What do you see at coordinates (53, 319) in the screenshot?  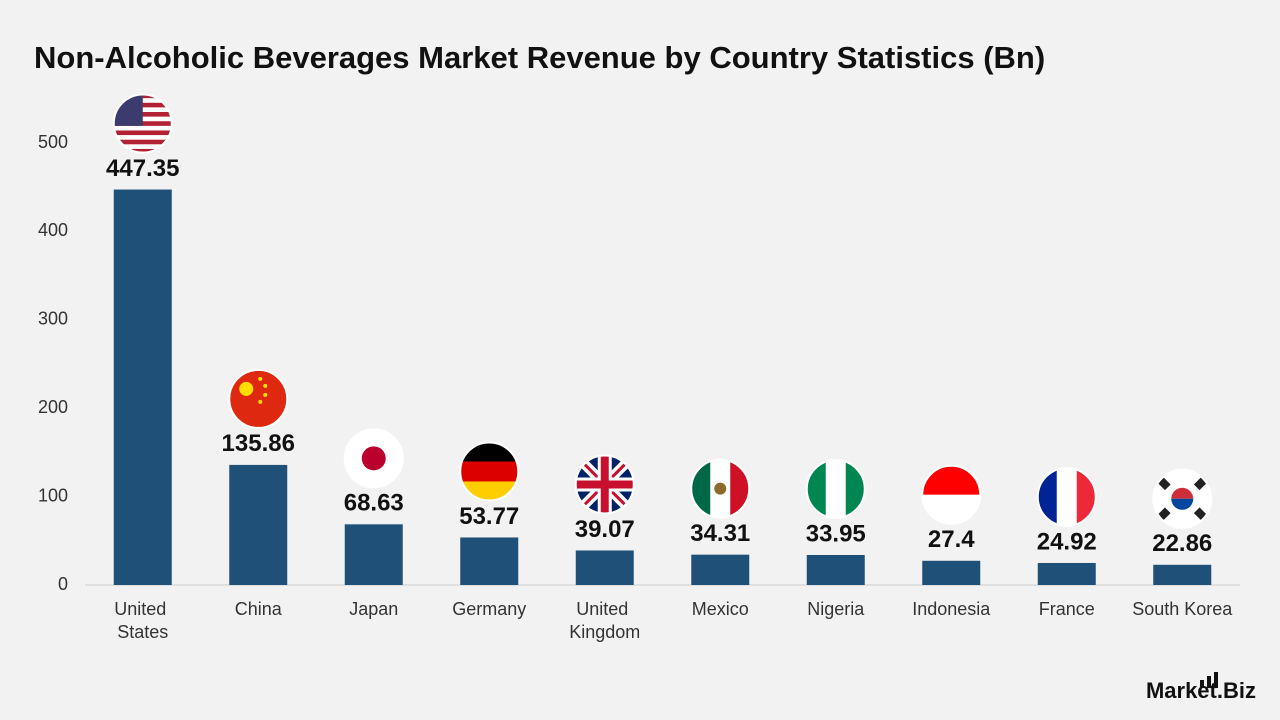 I see `y-tick-label: 300` at bounding box center [53, 319].